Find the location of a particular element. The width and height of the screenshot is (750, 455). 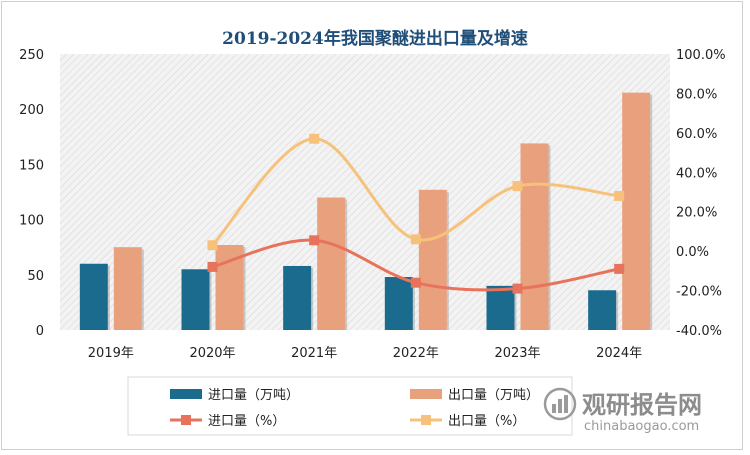

legend-export-growth-label: 出口量（%） is located at coordinates (486, 421).